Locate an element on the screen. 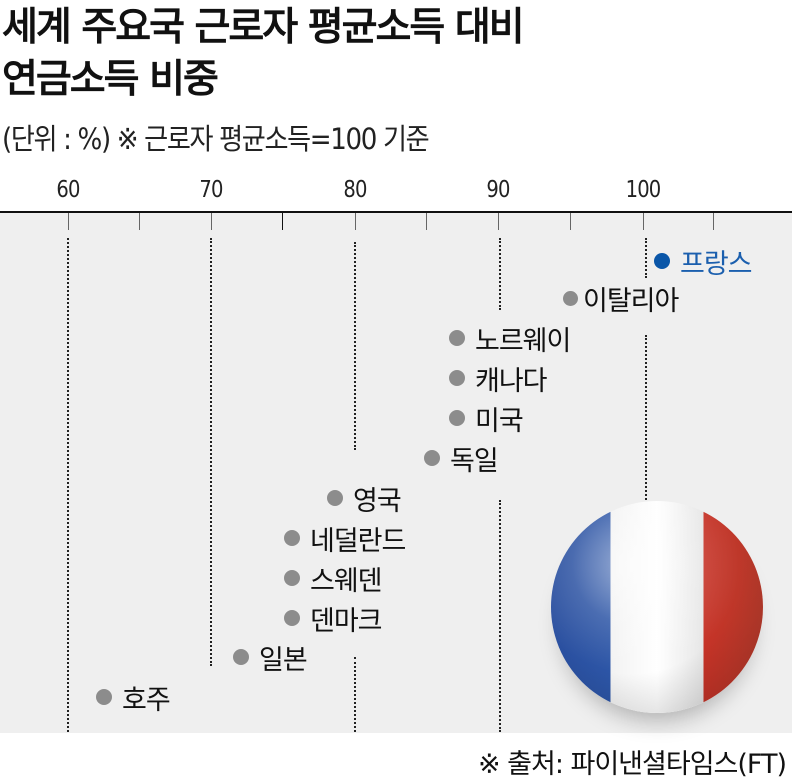 Image resolution: width=792 pixels, height=780 pixels. point-uk: 영국 is located at coordinates (364, 501).